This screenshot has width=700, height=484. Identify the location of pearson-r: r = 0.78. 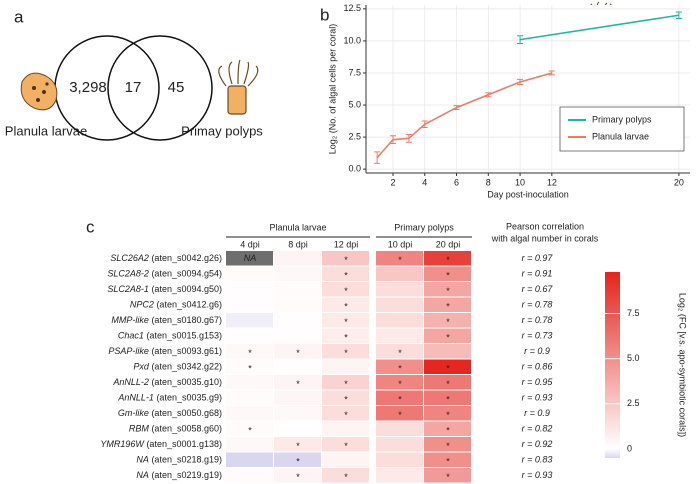
(537, 320).